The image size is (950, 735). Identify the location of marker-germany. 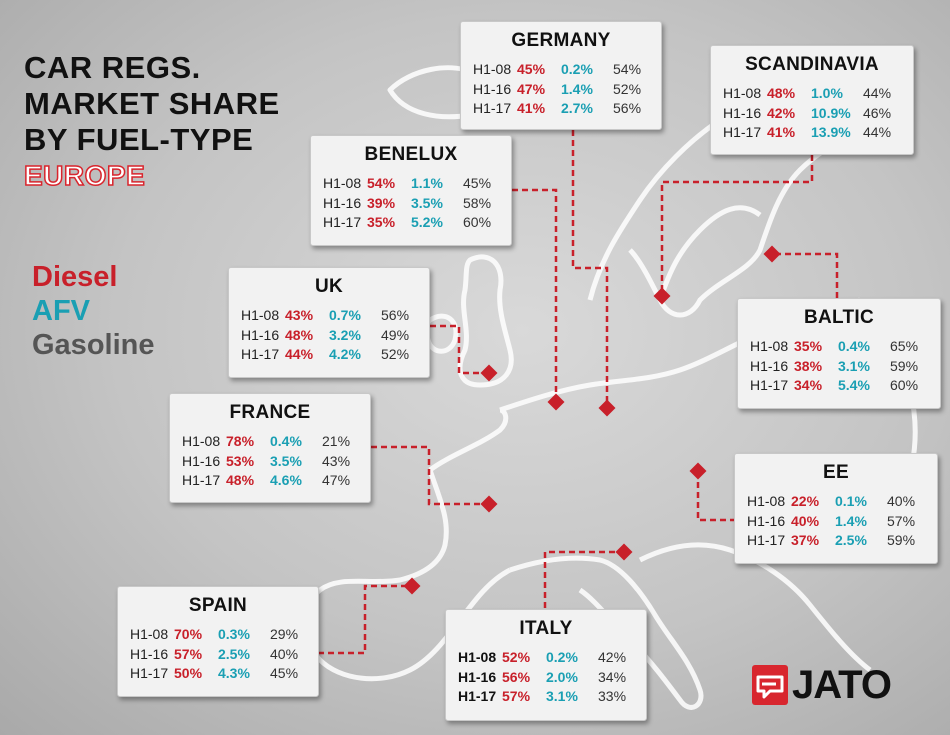
(607, 408).